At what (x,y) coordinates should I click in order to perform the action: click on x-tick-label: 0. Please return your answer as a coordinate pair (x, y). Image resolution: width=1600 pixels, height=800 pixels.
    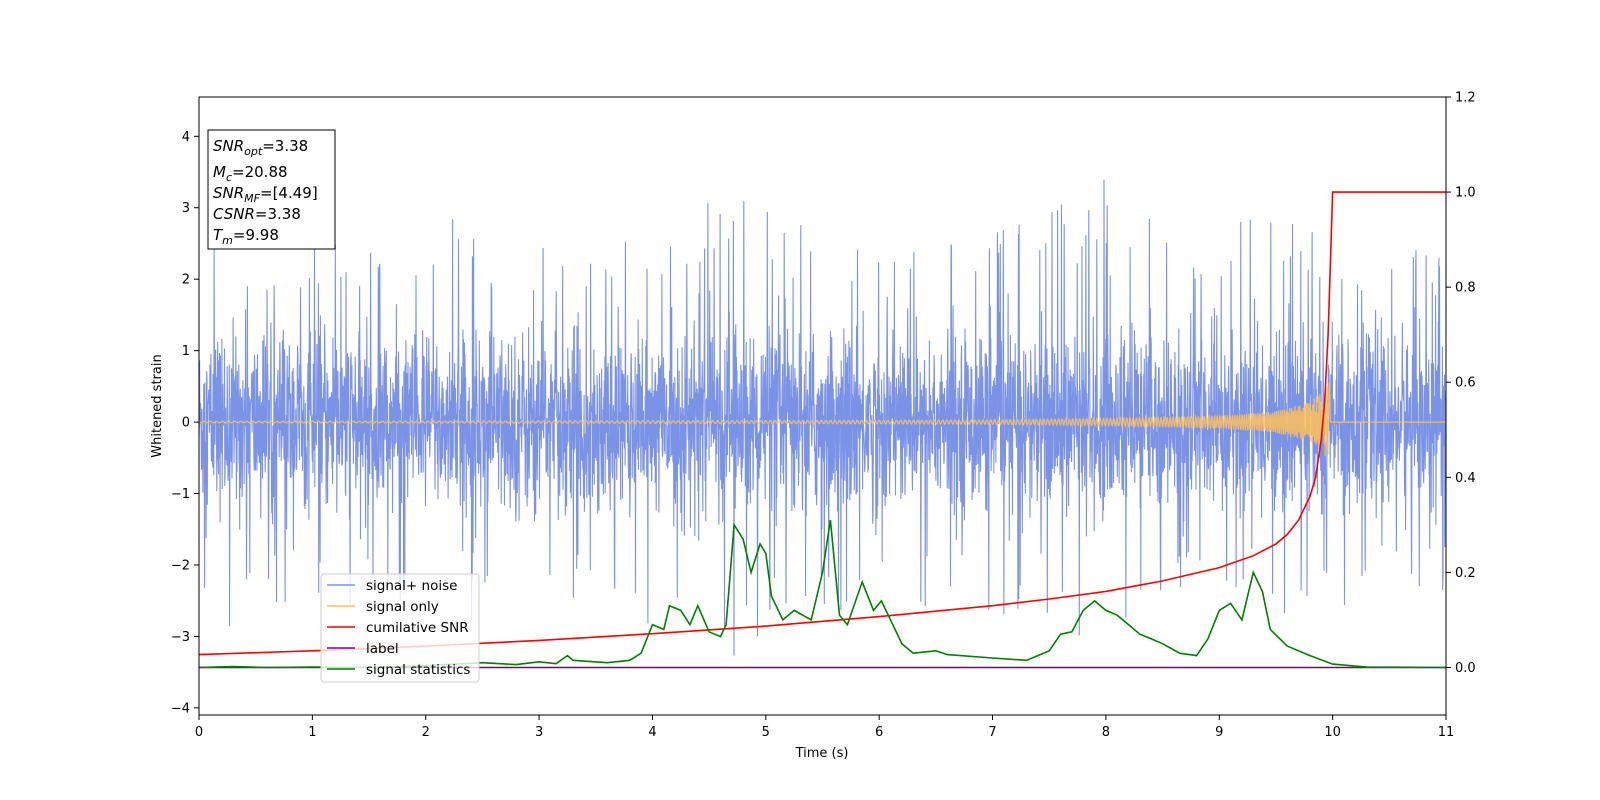
    Looking at the image, I should click on (199, 732).